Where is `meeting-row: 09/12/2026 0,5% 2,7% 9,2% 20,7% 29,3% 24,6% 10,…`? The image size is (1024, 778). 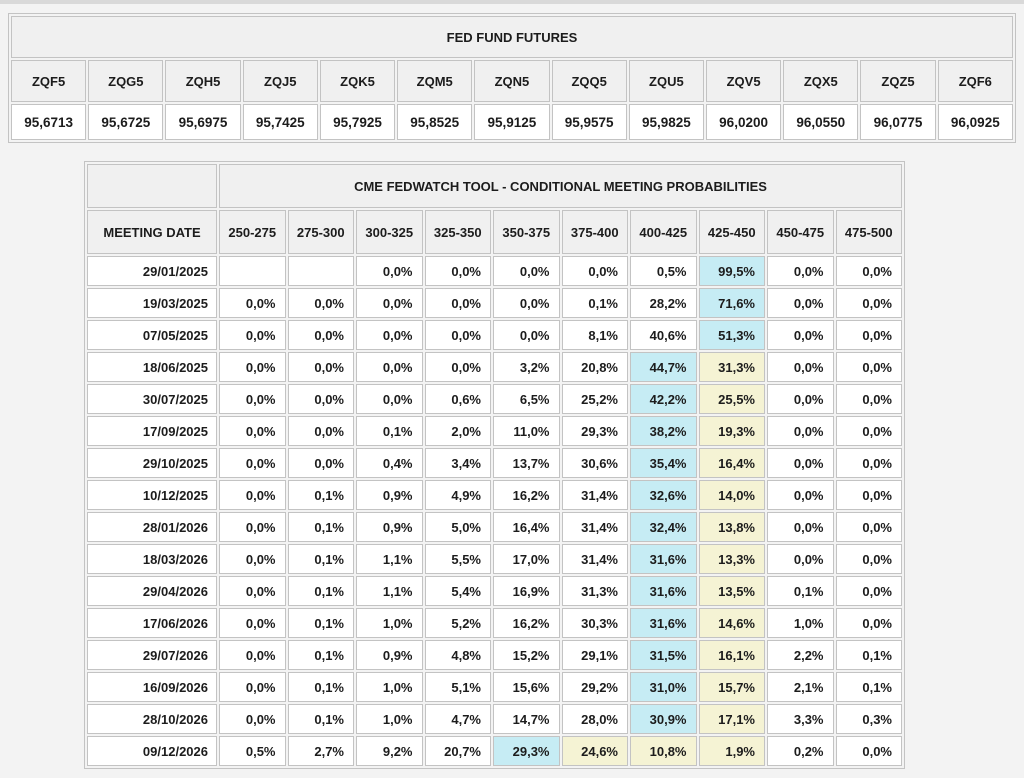
meeting-row: 09/12/2026 0,5% 2,7% 9,2% 20,7% 29,3% 24,6% 10,… is located at coordinates (494, 751).